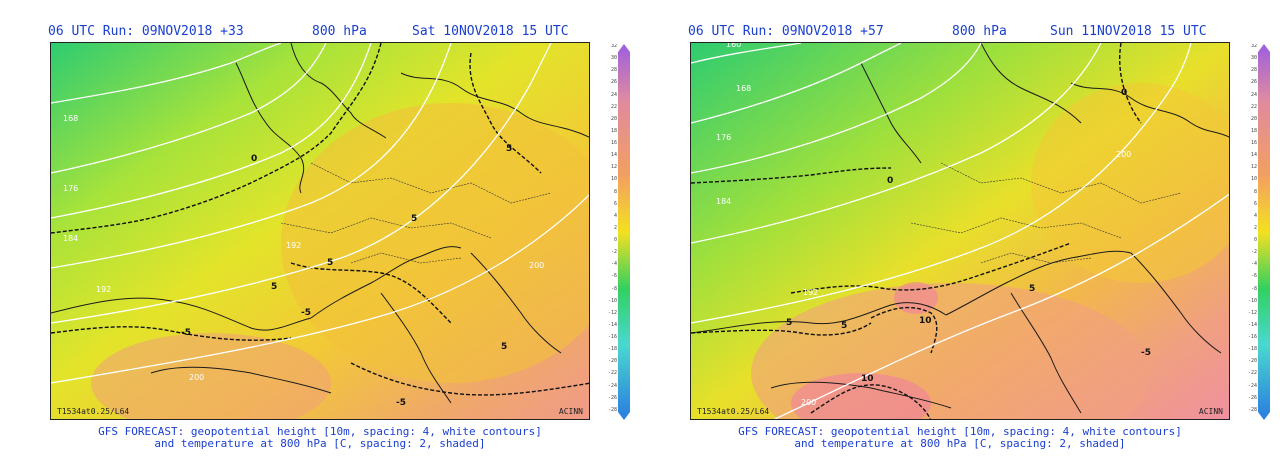 The width and height of the screenshot is (1280, 462). Describe the element at coordinates (786, 31) in the screenshot. I see `run-label: 06 UTC Run: 09NOV2018 +57` at that location.